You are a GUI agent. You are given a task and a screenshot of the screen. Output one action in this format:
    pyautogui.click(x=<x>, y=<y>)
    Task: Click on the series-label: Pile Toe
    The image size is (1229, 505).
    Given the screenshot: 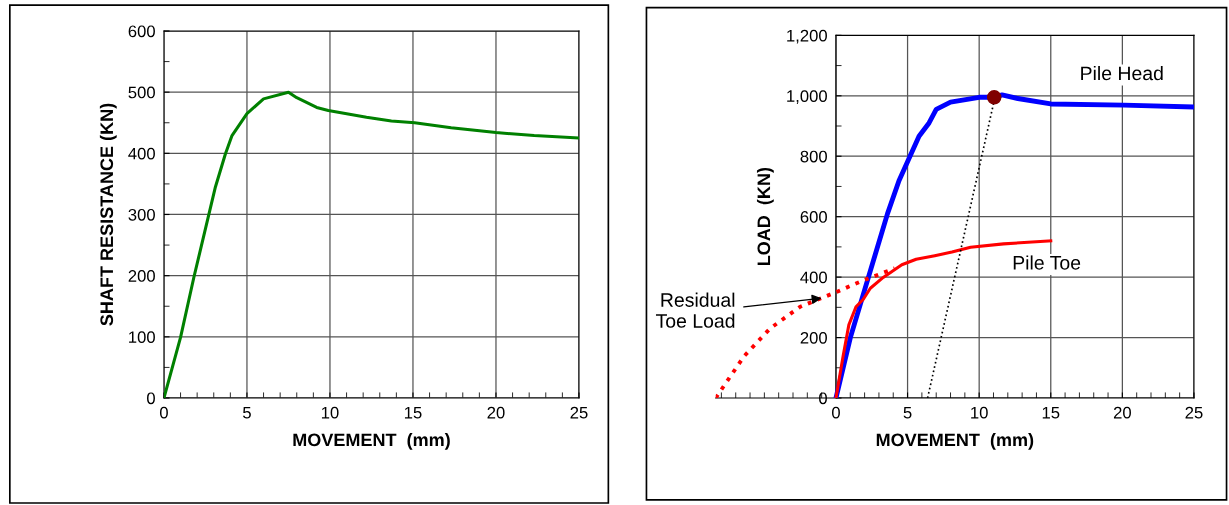 What is the action you would take?
    pyautogui.click(x=1047, y=262)
    